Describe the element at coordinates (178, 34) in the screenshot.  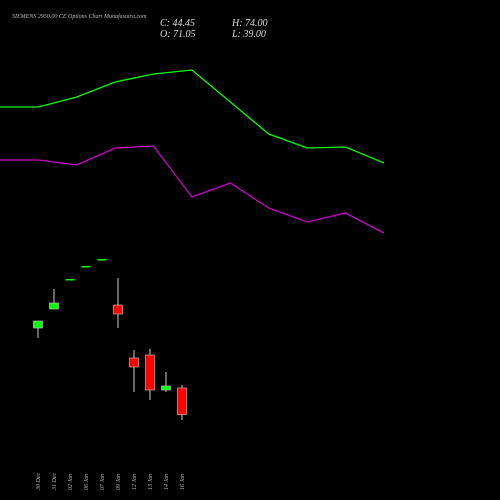
I see `open-label: O: 71.05` at that location.